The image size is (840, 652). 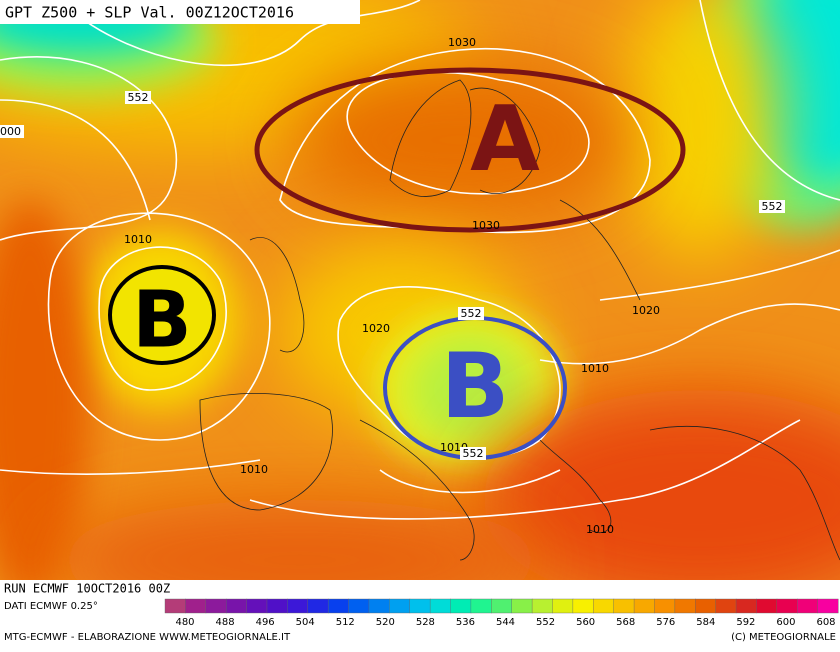 What do you see at coordinates (825, 622) in the screenshot?
I see `colorbar-label: 608` at bounding box center [825, 622].